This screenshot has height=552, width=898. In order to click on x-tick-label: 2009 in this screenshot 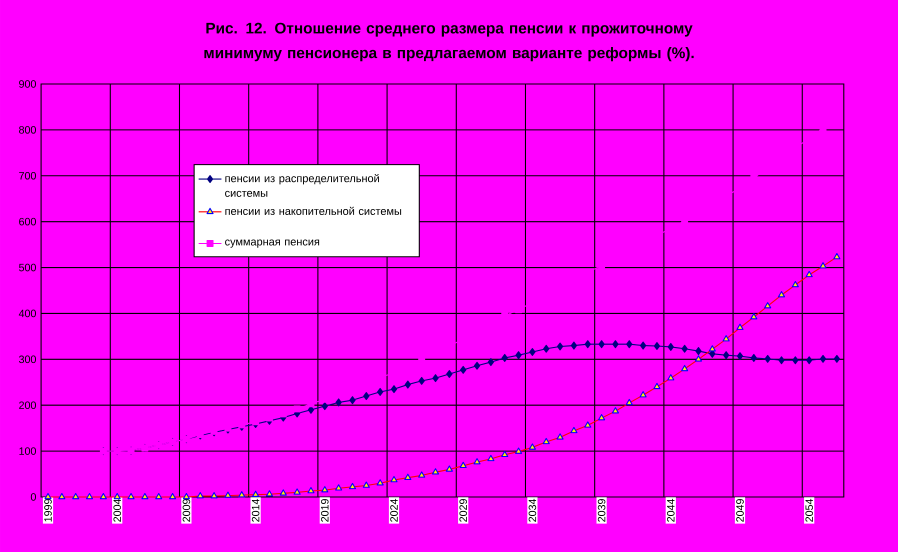, I will do `click(186, 510)`.